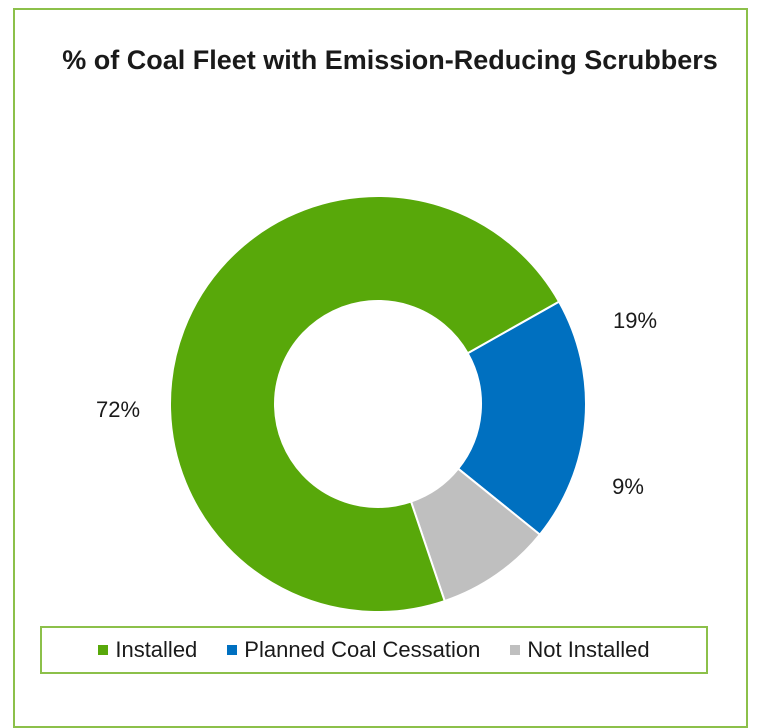 The image size is (758, 728). What do you see at coordinates (521, 418) in the screenshot?
I see `slice-planned-coal-cessation` at bounding box center [521, 418].